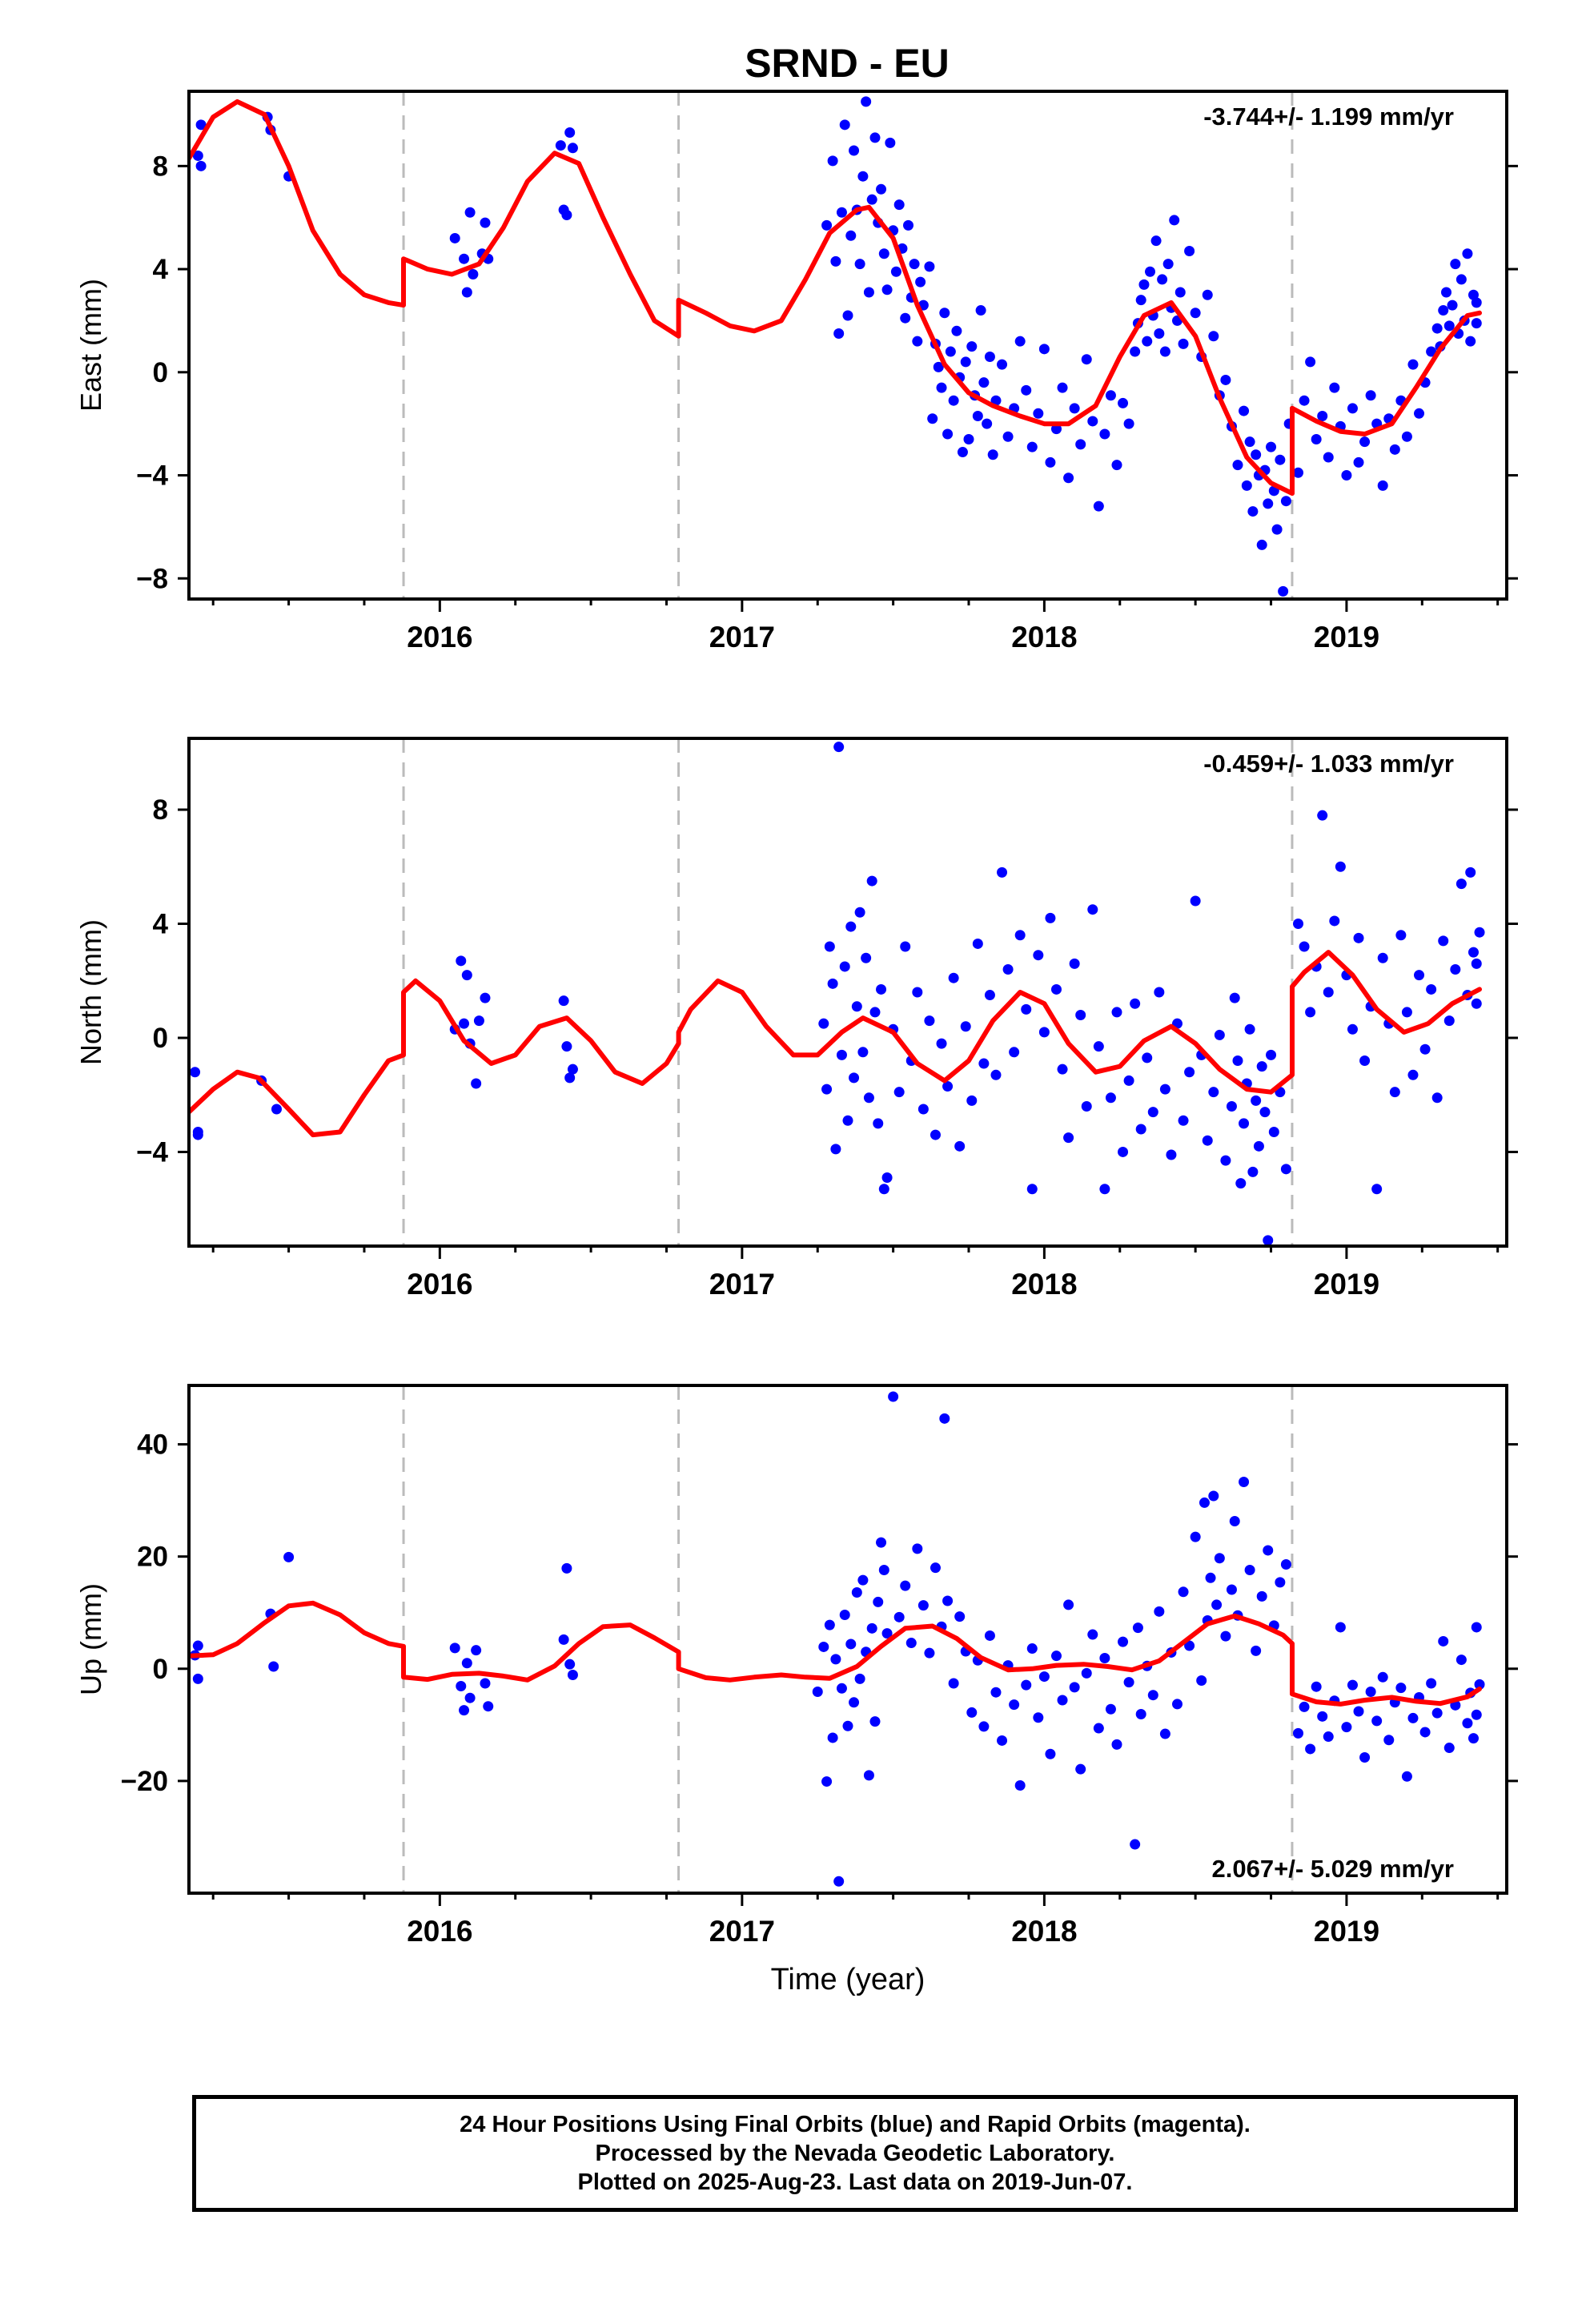 The width and height of the screenshot is (1582, 2324). I want to click on up-ytick-label: 20, so click(152, 1557).